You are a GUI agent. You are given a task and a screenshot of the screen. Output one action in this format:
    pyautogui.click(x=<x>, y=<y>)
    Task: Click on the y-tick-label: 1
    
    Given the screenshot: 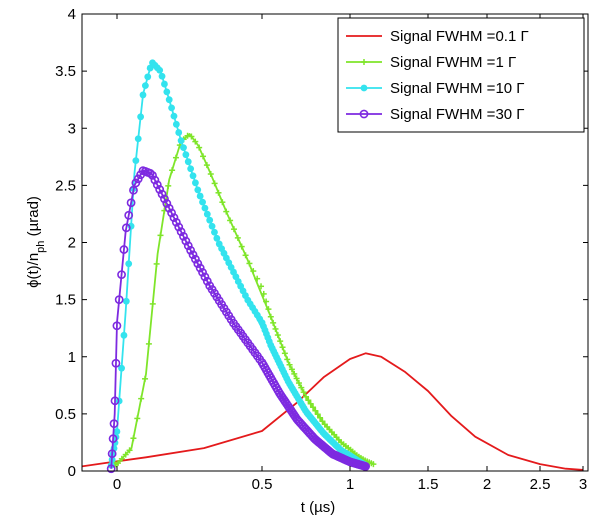 What is the action you would take?
    pyautogui.click(x=72, y=357)
    